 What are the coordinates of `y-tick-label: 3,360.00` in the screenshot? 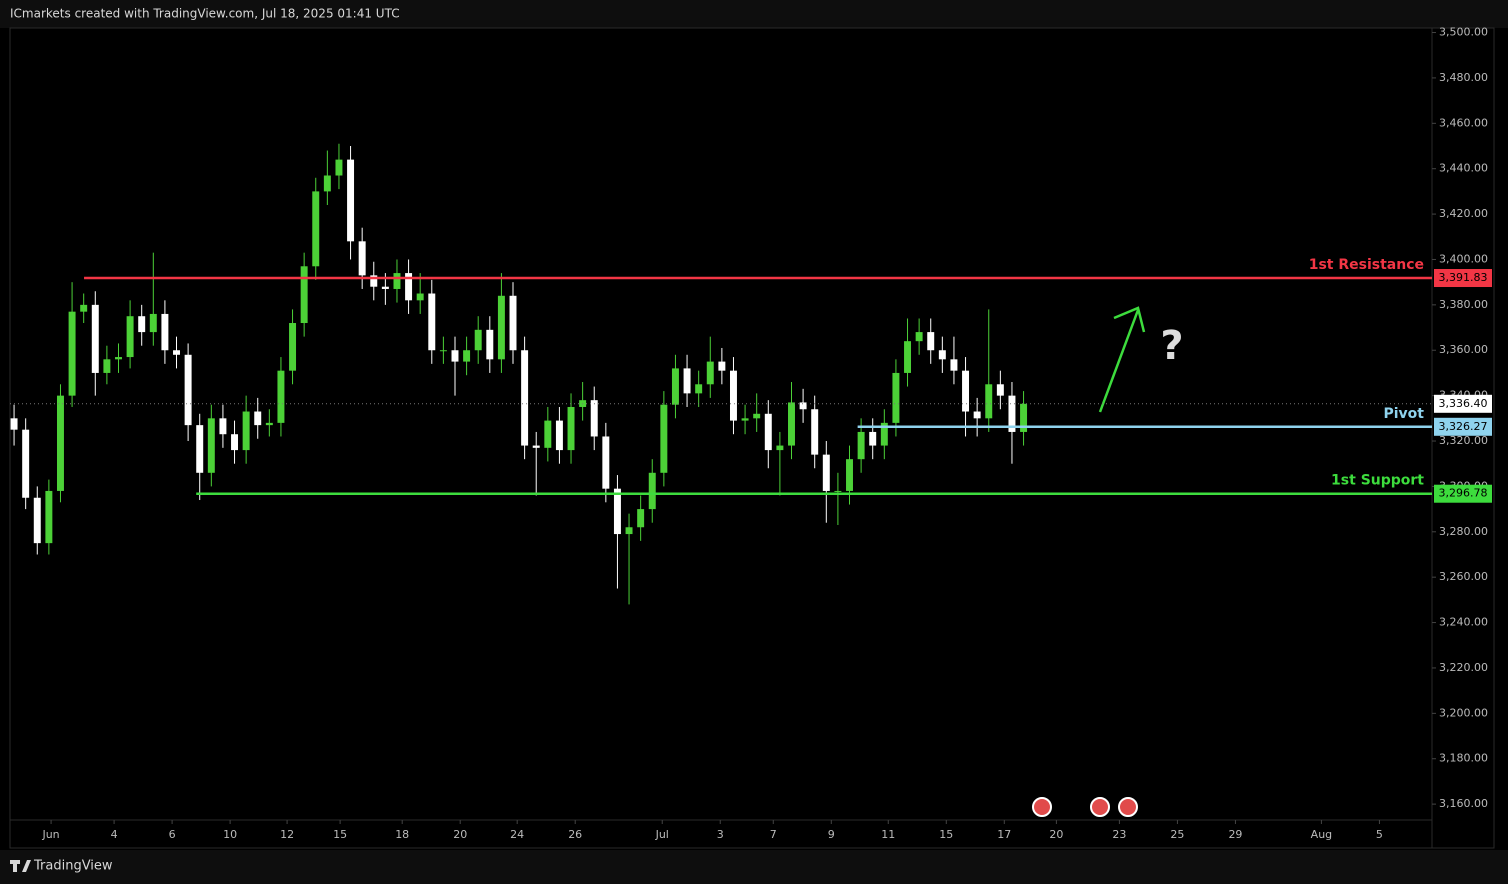 It's located at (1463, 349).